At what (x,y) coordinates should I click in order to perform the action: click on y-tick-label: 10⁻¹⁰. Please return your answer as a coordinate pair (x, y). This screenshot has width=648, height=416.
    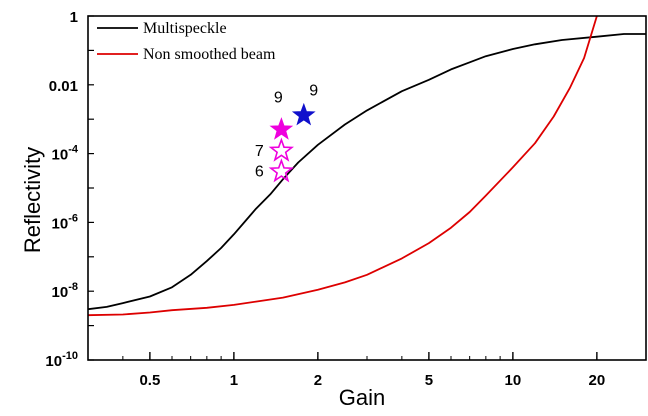
    Looking at the image, I should click on (61, 360).